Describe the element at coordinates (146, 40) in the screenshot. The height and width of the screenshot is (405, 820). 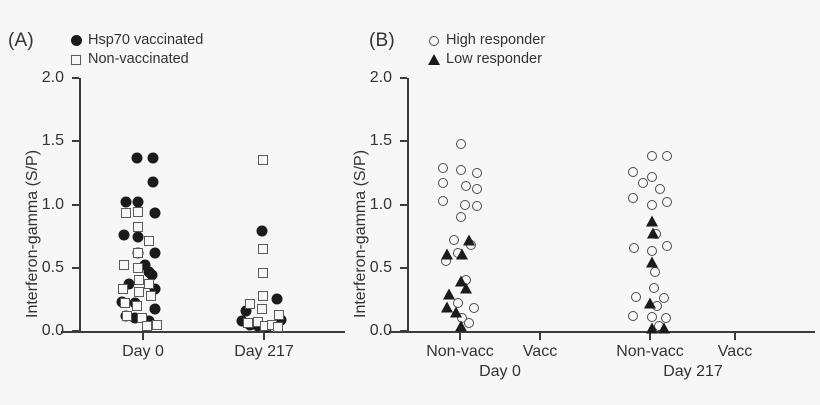
I see `legend-label: Hsp70 vaccinated` at that location.